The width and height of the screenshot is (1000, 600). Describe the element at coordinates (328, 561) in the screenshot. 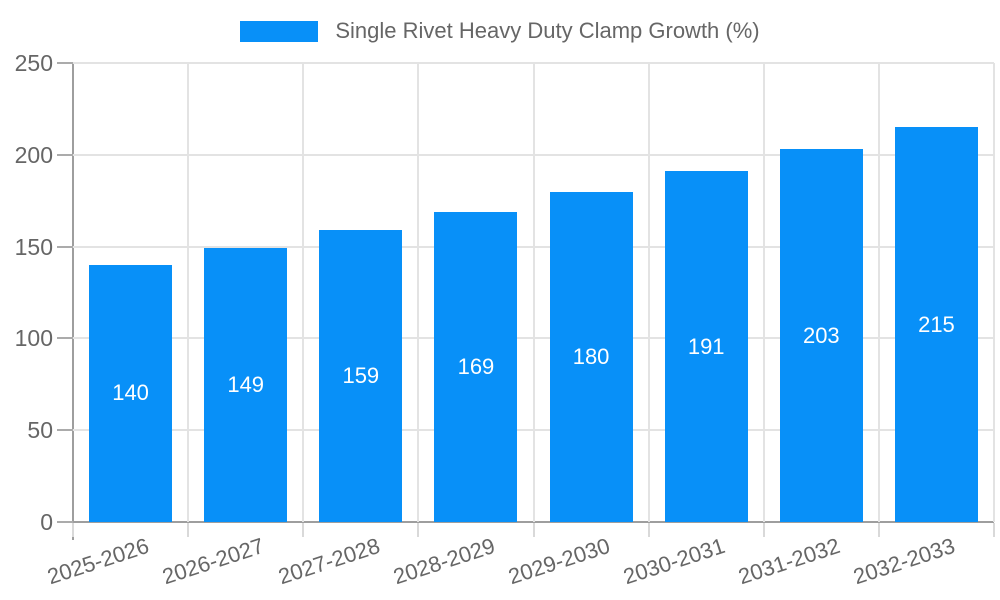

I see `x-axis-tick-label: 2027-2028` at that location.